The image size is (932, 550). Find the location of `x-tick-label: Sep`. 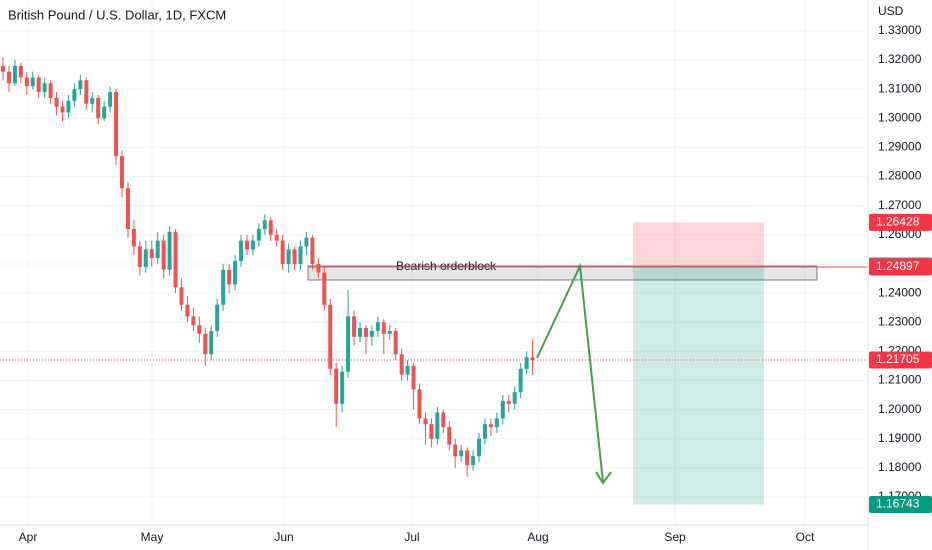

x-tick-label: Sep is located at coordinates (675, 537).